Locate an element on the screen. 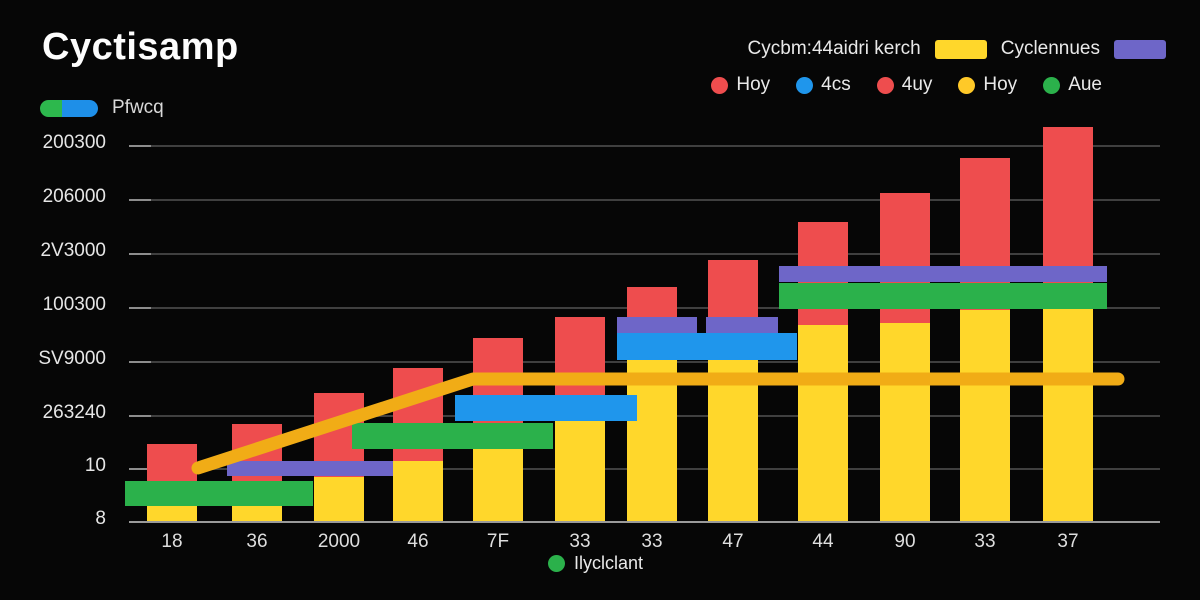  legend-item: 4uy is located at coordinates (904, 85).